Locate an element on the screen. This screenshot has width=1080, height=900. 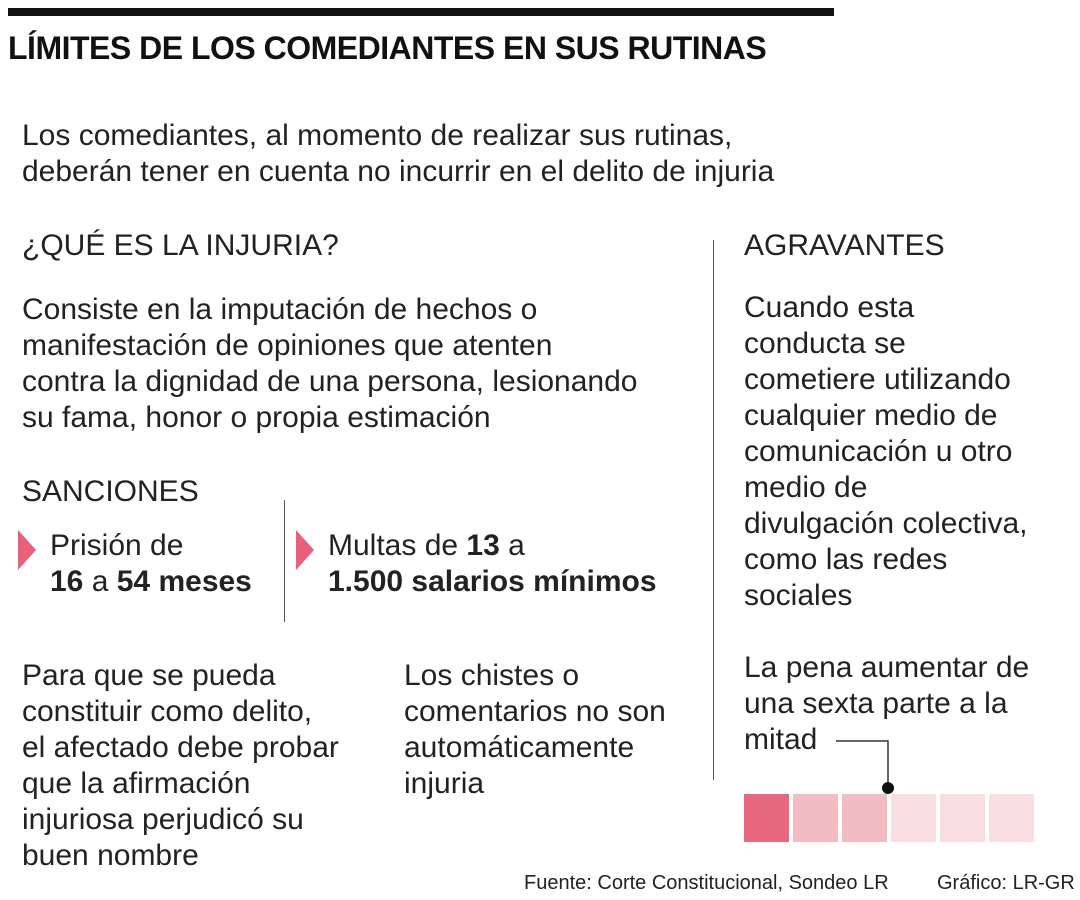
scale-marker-dot is located at coordinates (888, 788).